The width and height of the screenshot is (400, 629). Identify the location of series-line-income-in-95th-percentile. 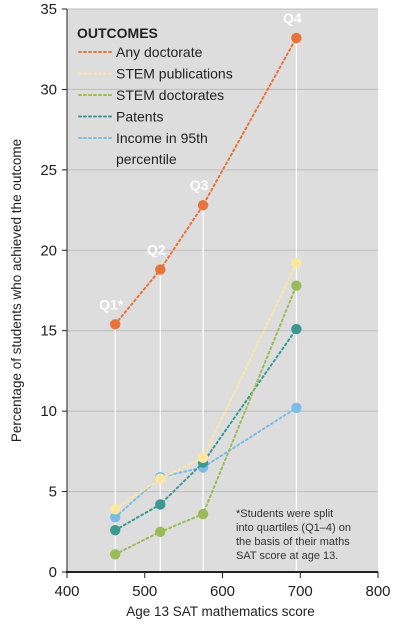
(206, 462).